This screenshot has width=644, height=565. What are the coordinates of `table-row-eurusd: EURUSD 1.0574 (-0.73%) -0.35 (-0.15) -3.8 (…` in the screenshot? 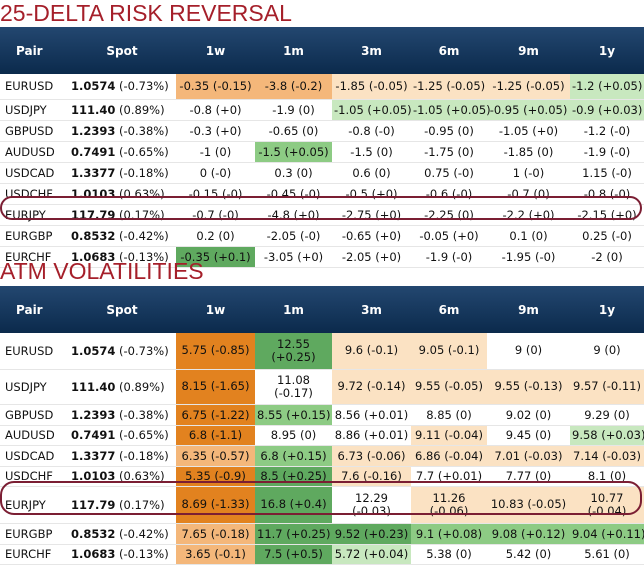 It's located at (322, 87).